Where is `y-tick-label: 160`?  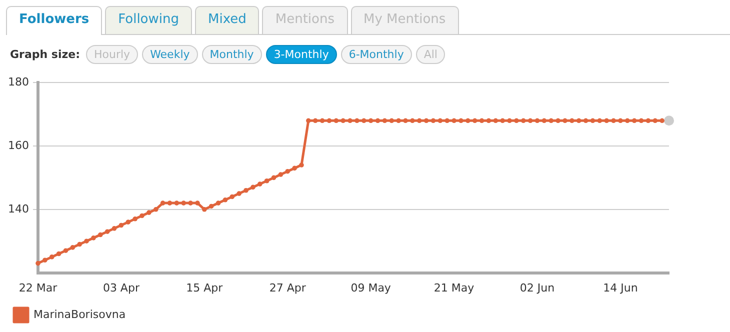
y-tick-label: 160 is located at coordinates (18, 145).